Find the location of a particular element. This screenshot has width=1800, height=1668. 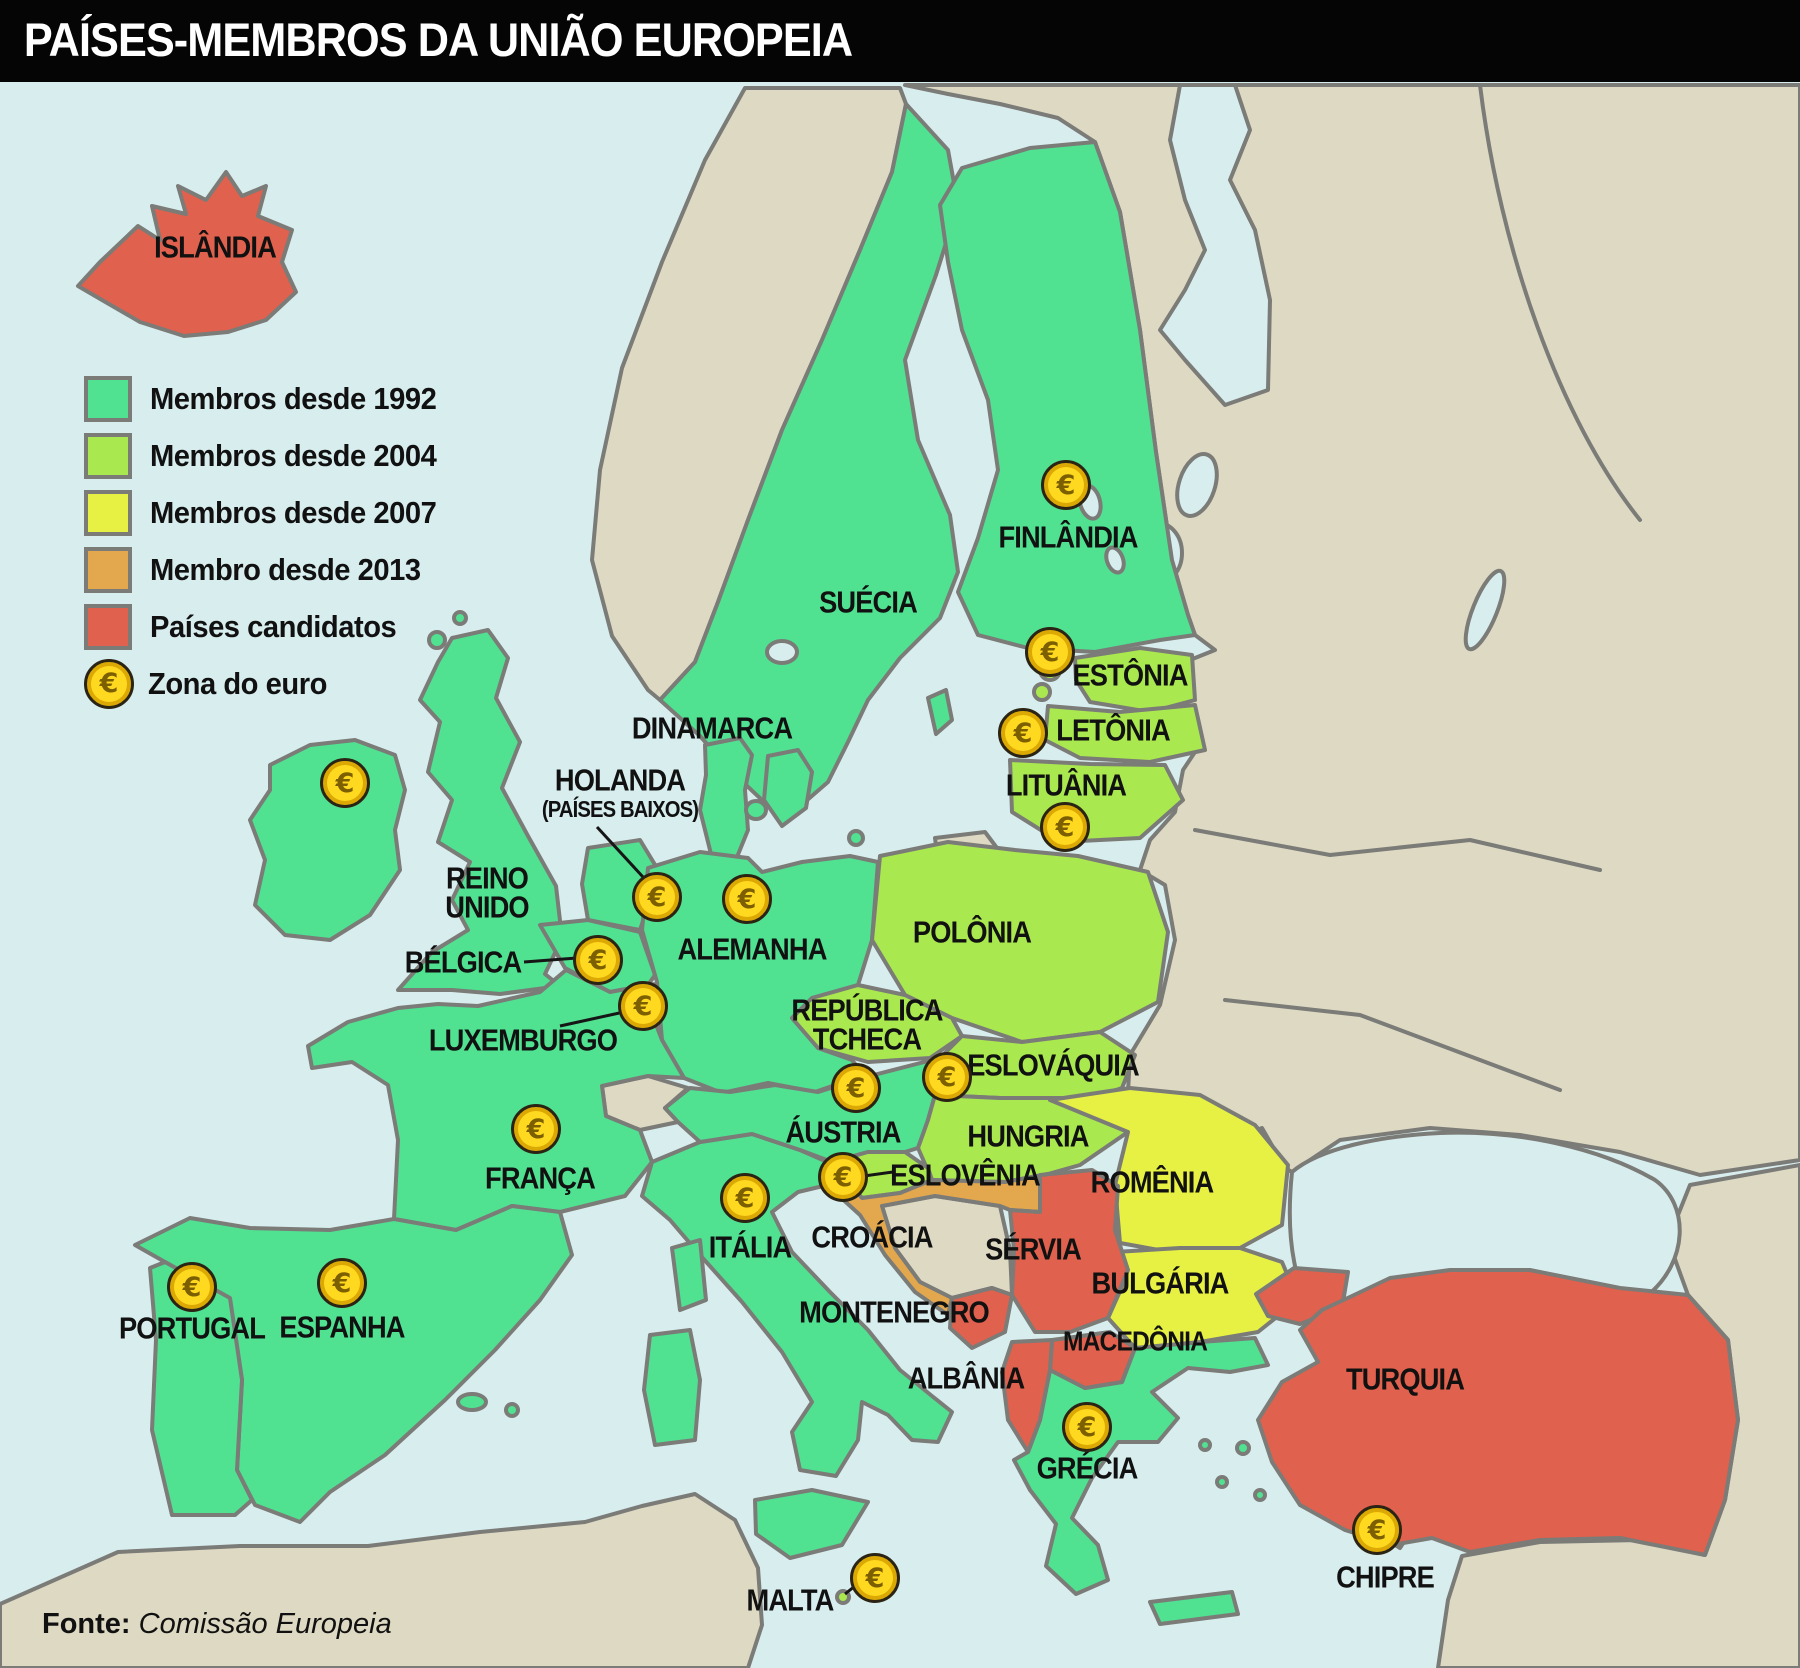

map-label-luxemburgo: LUXEMBURGO is located at coordinates (523, 1040).